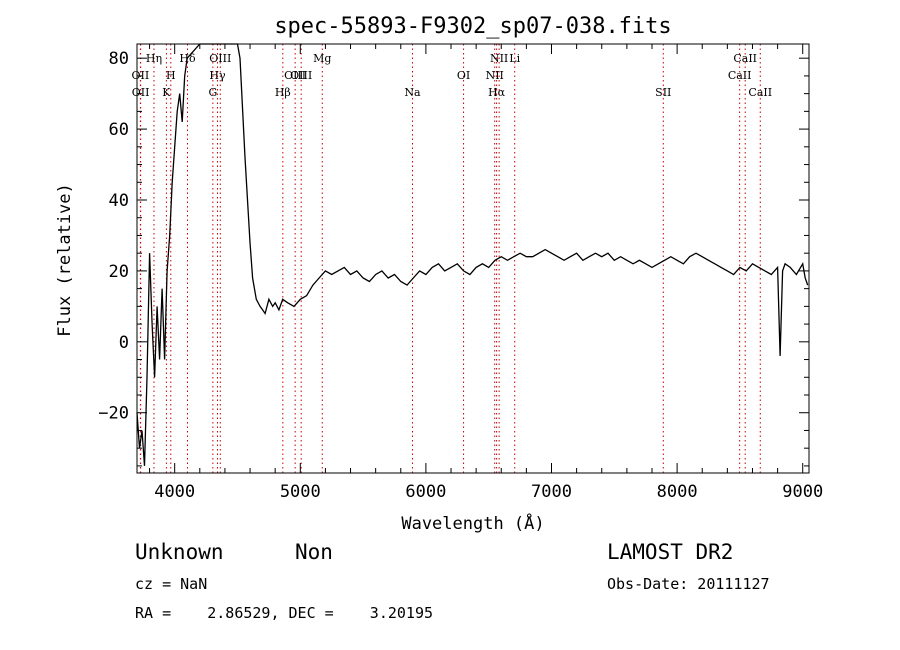 The width and height of the screenshot is (900, 650). I want to click on survey-label: LAMOST DR2, so click(670, 552).